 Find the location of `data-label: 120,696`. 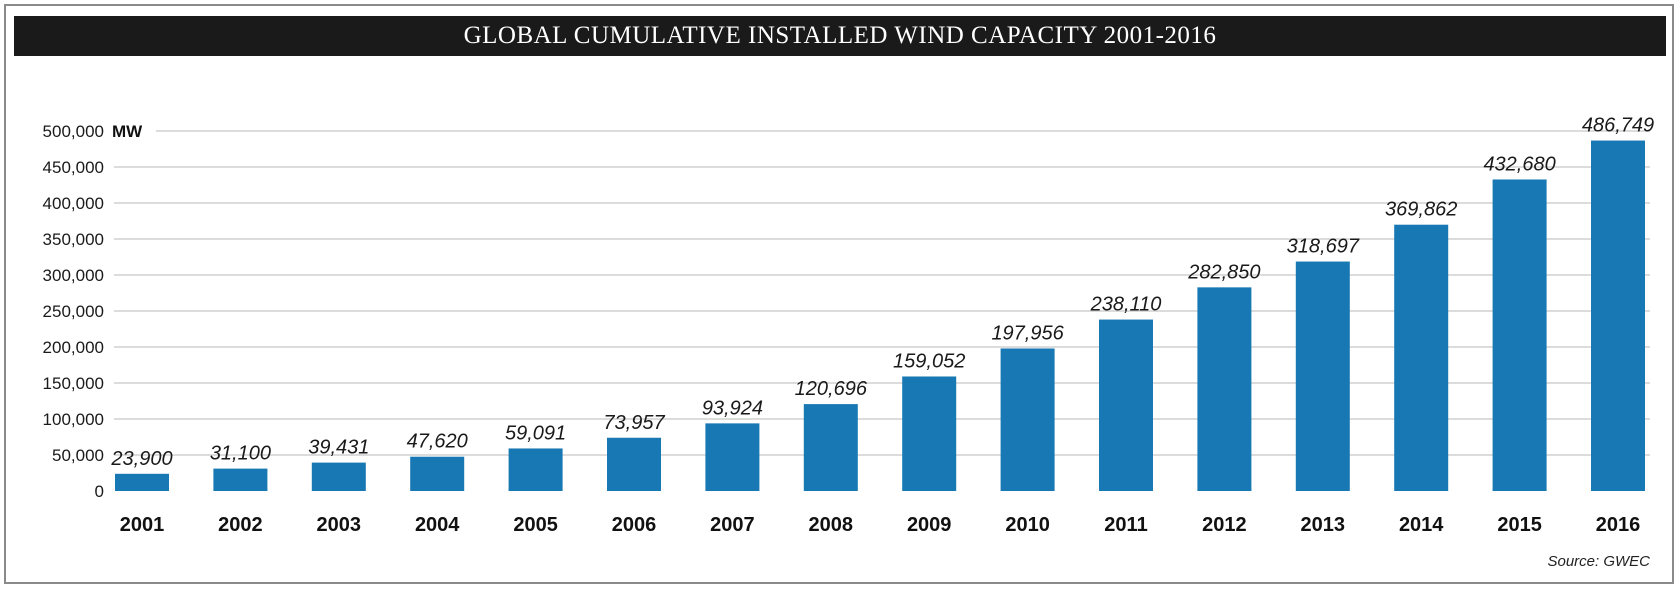

data-label: 120,696 is located at coordinates (831, 389).